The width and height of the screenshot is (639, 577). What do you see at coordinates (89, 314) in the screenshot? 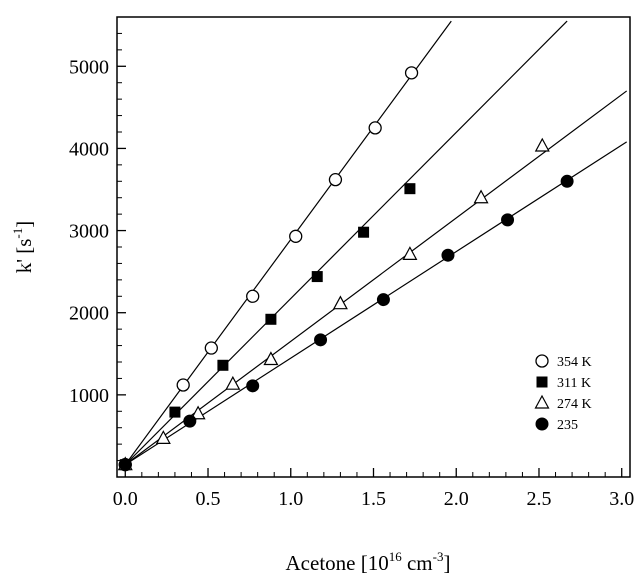
I see `y-tick-label: 2000` at bounding box center [89, 314].